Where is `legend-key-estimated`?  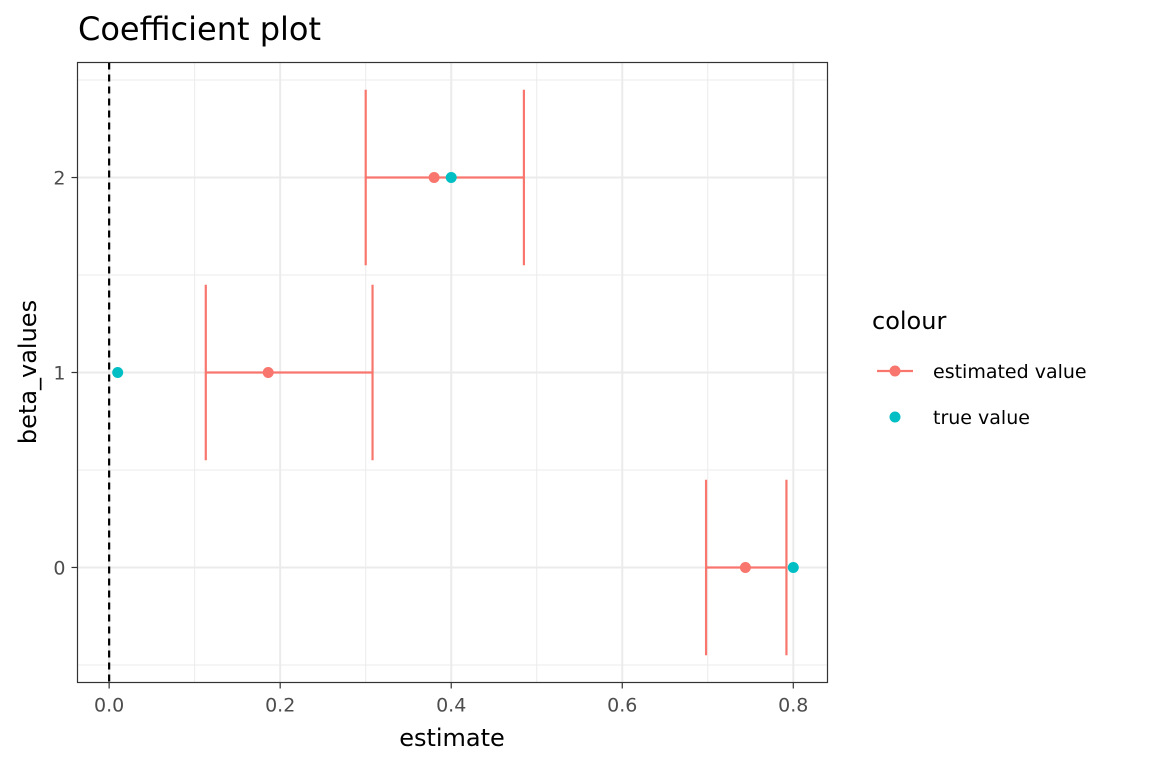
legend-key-estimated is located at coordinates (895, 371).